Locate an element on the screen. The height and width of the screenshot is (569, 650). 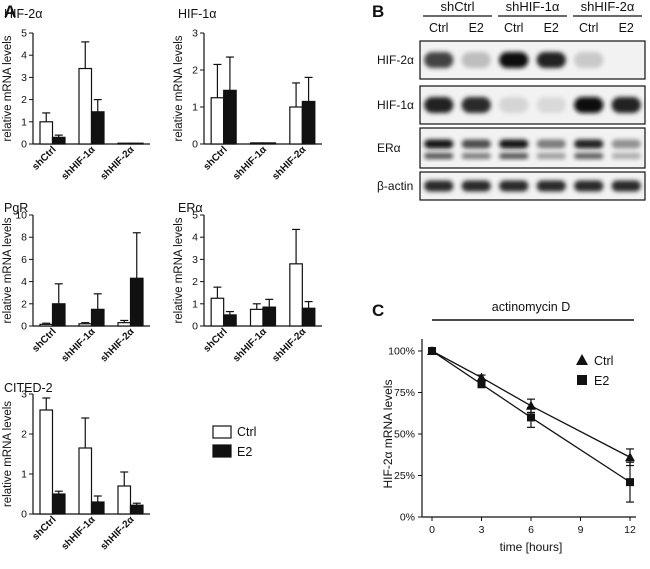
decay-legend: Ctrl E2 is located at coordinates (594, 371).